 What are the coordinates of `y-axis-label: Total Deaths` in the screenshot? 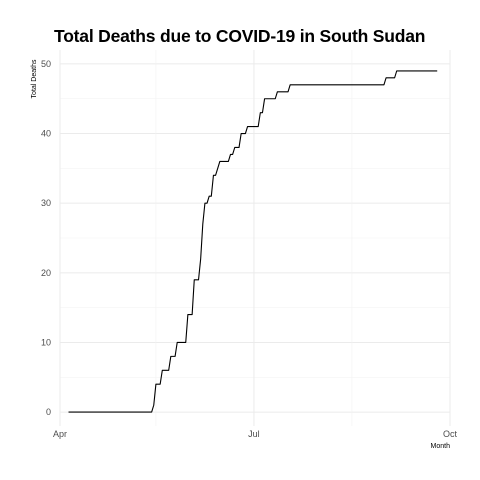 It's located at (34, 78).